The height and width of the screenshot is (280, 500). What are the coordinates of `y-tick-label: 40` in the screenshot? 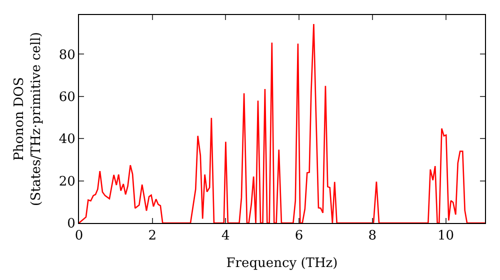 It's located at (67, 140).